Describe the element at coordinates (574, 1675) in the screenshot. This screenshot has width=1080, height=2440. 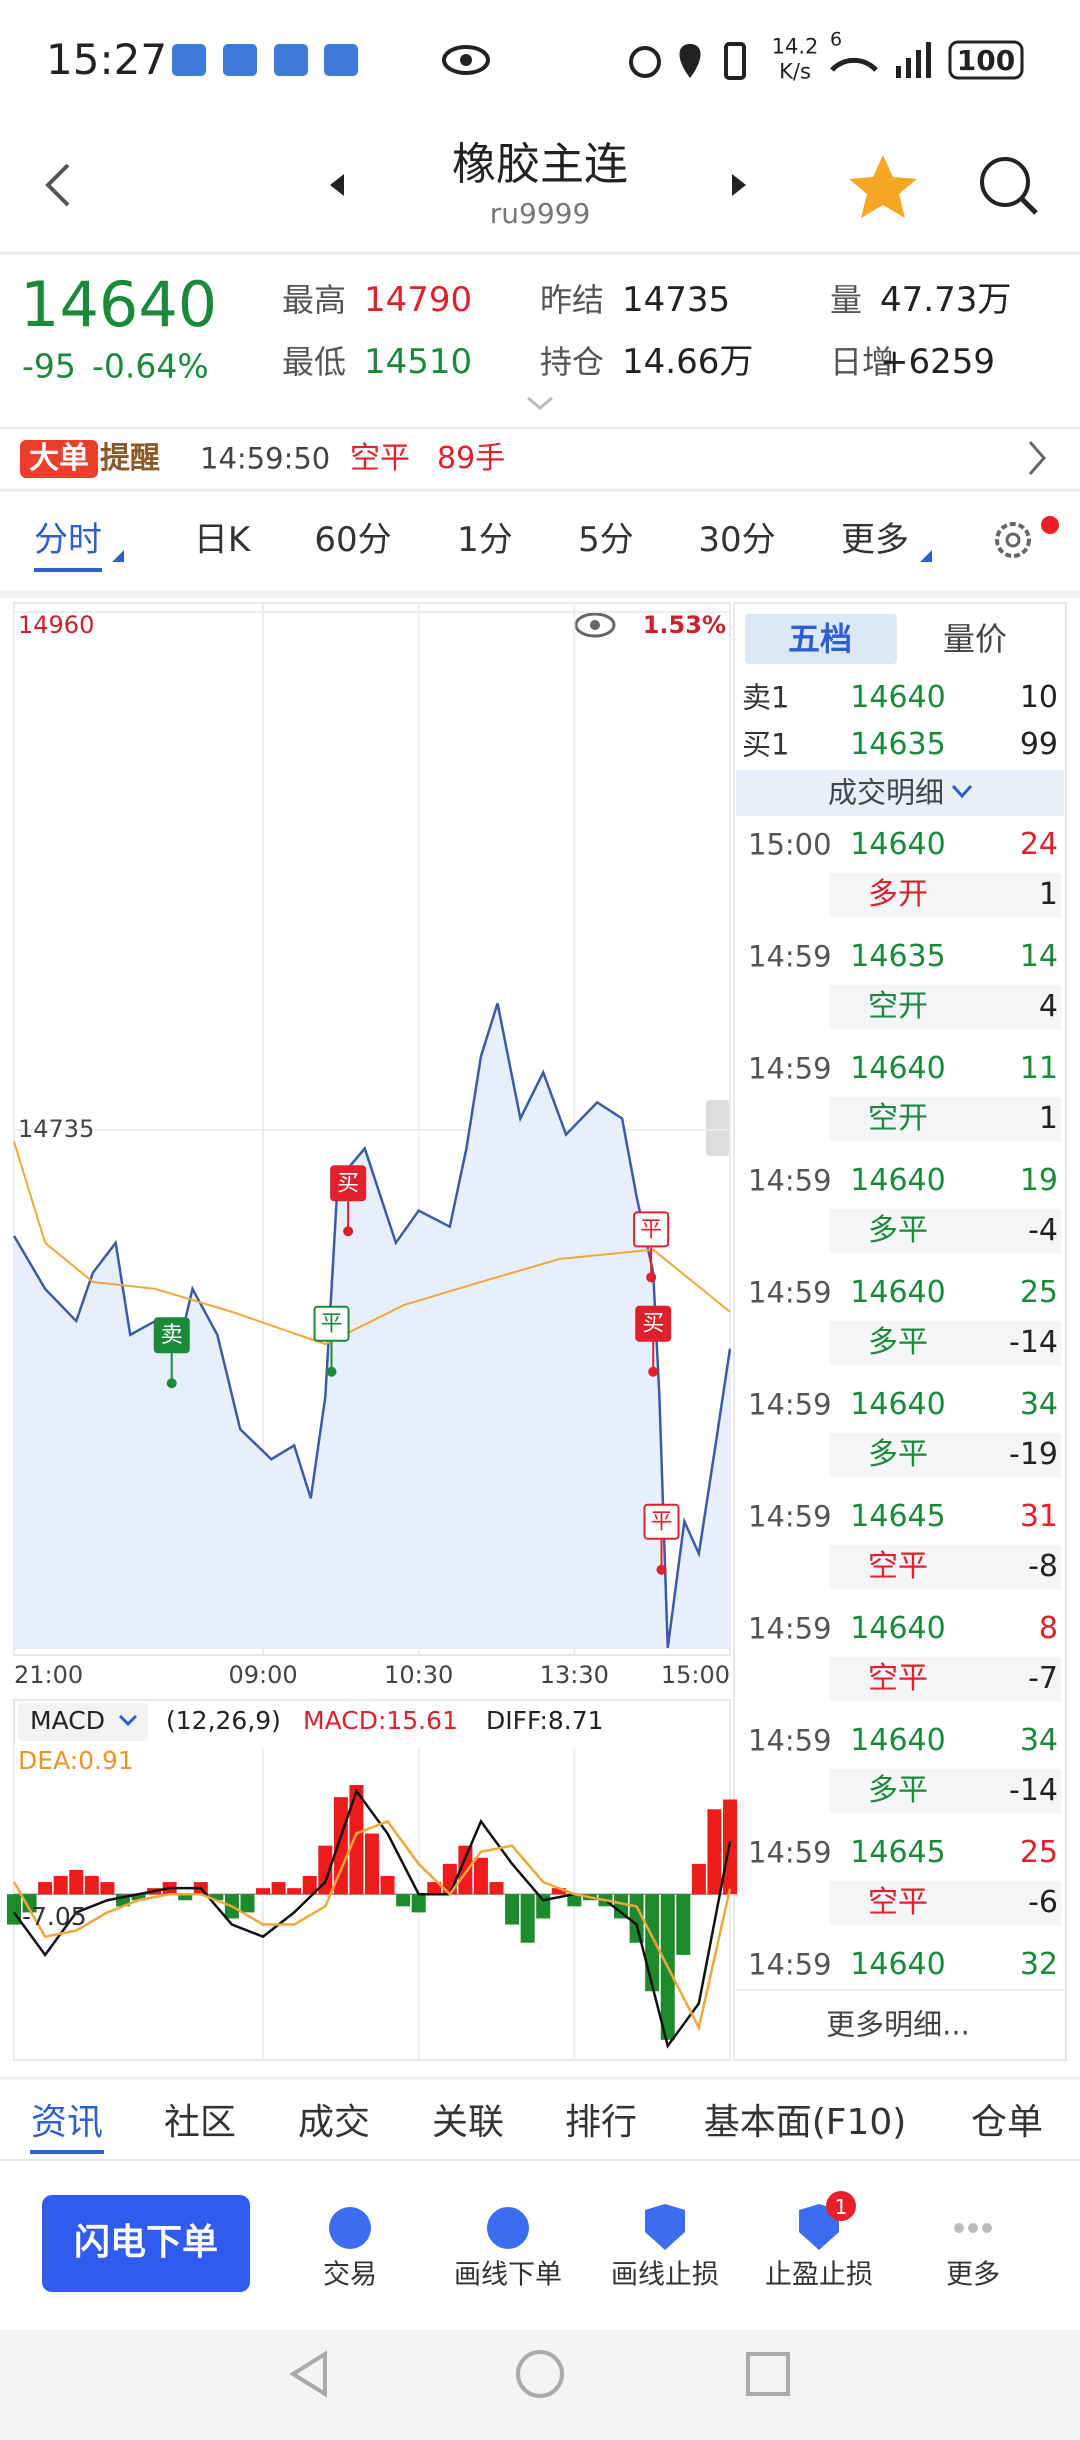
I see `x-tick-label: 13:30` at that location.